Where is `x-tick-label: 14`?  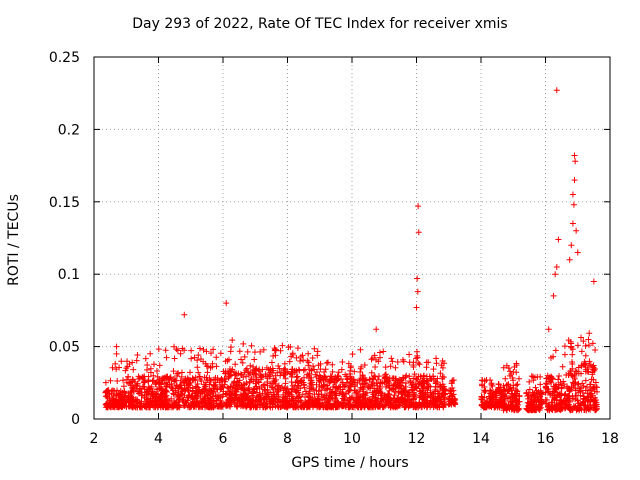 x-tick-label: 14 is located at coordinates (481, 439).